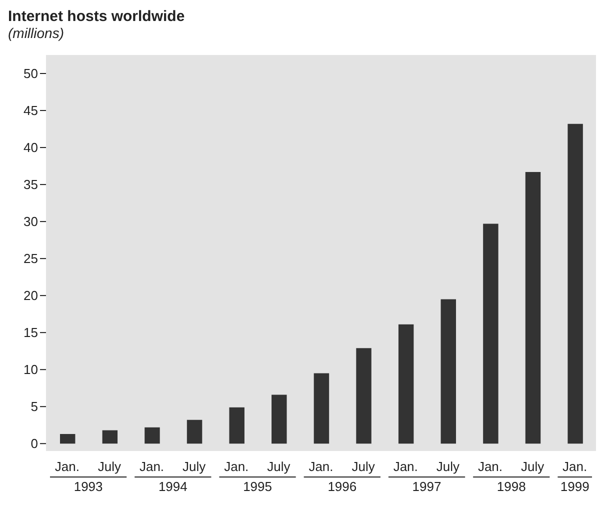  Describe the element at coordinates (31, 296) in the screenshot. I see `y-tick-label: 20` at that location.